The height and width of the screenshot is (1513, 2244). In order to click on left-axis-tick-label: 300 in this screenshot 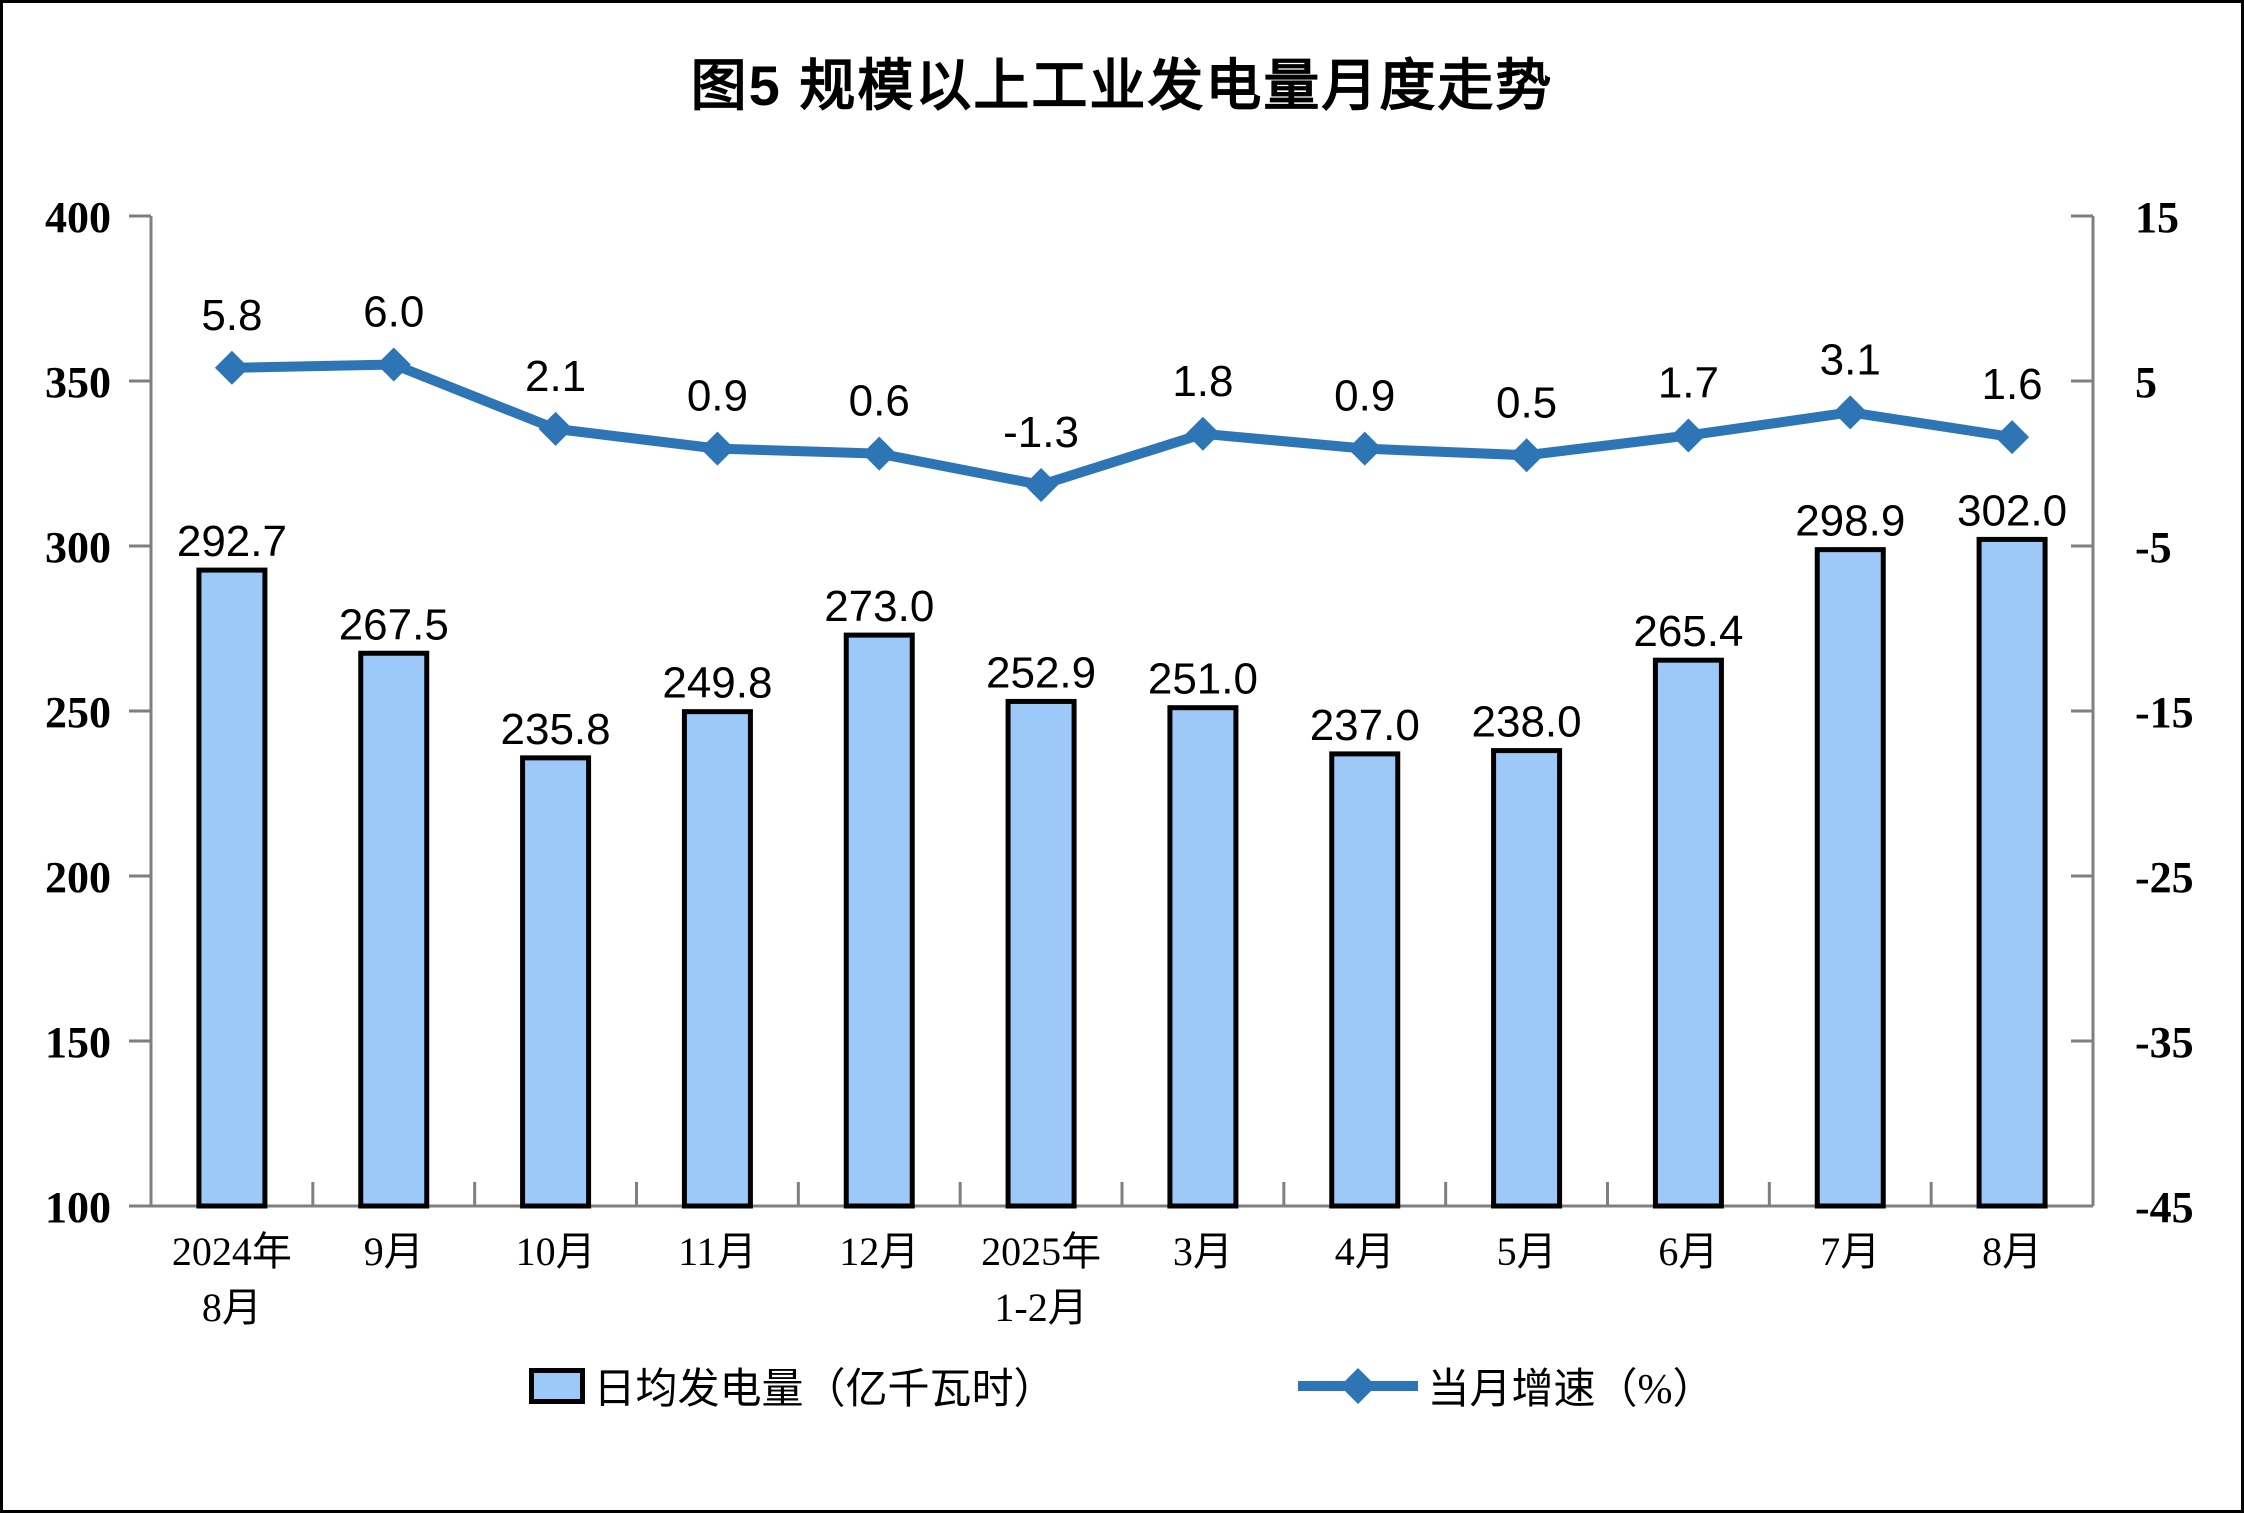, I will do `click(78, 547)`.